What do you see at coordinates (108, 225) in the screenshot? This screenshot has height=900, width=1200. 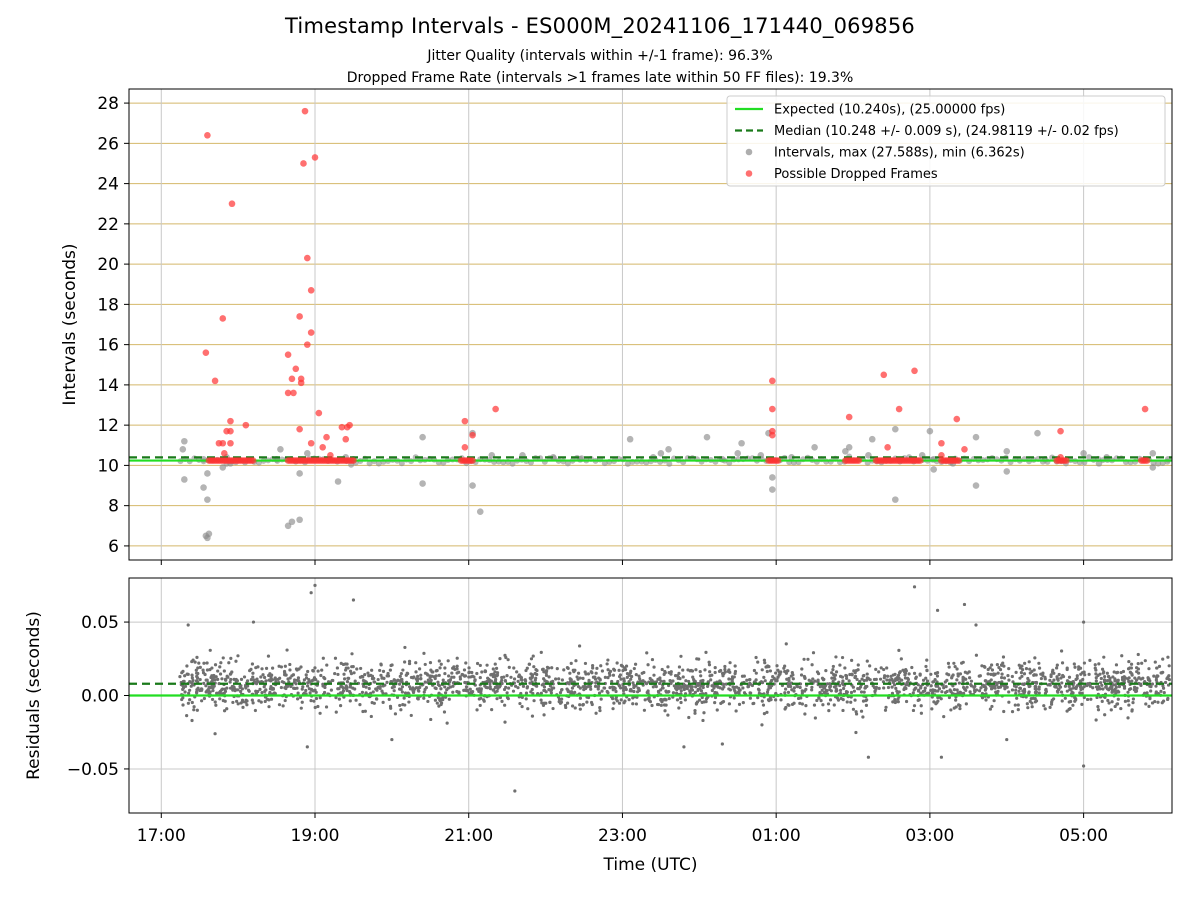 I see `y-tick-label: 22` at bounding box center [108, 225].